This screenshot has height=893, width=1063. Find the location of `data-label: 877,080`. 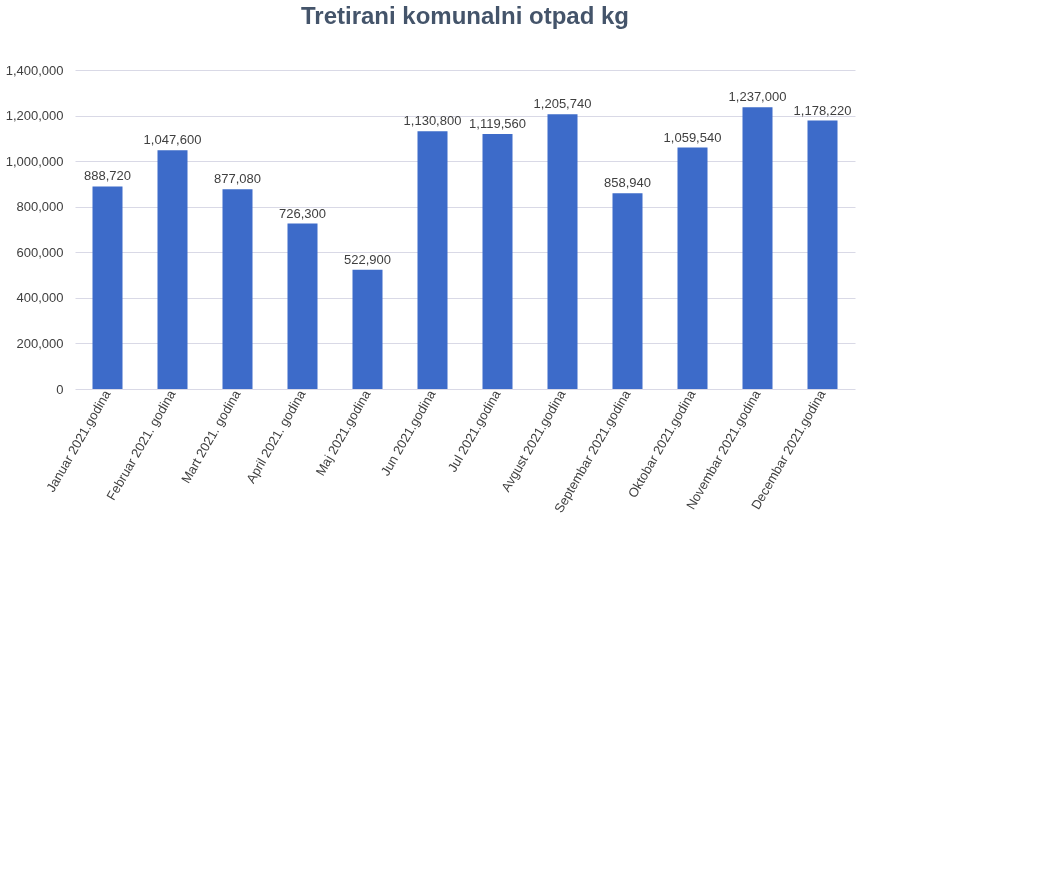

data-label: 877,080 is located at coordinates (237, 179).